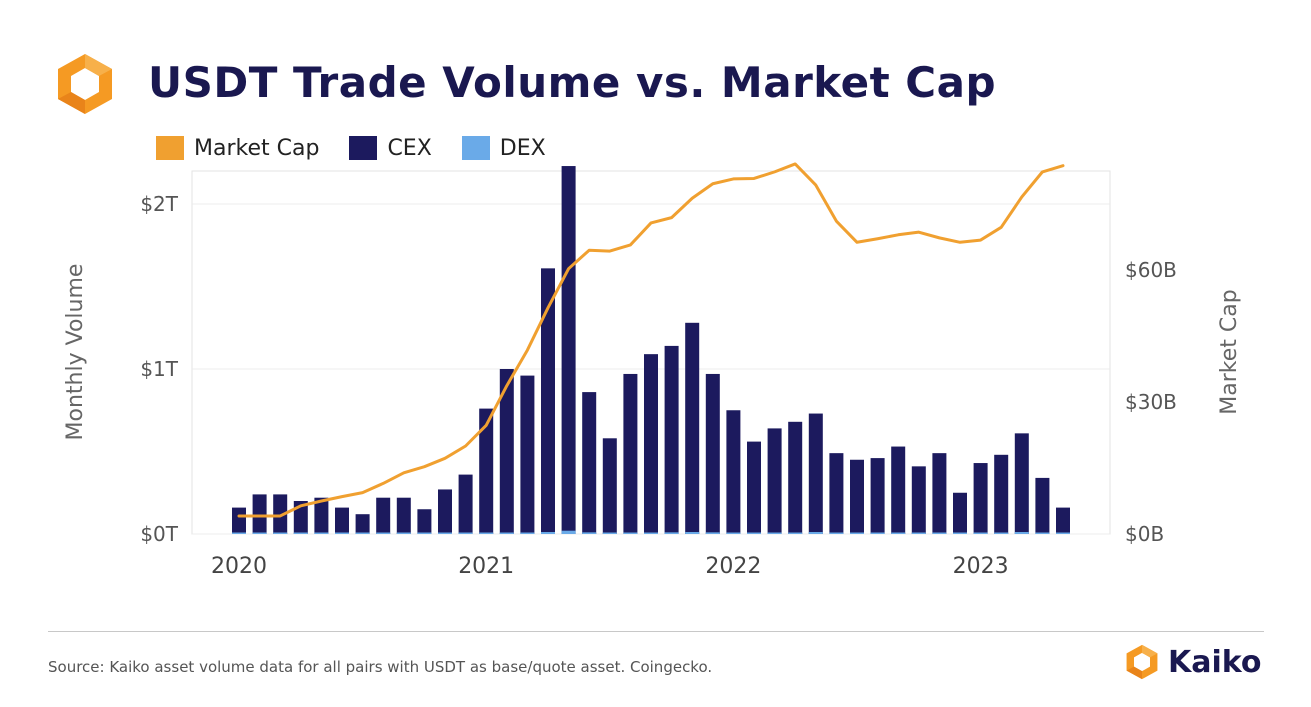 This screenshot has width=1311, height=707. I want to click on legend-item-dex: DEX, so click(503, 148).